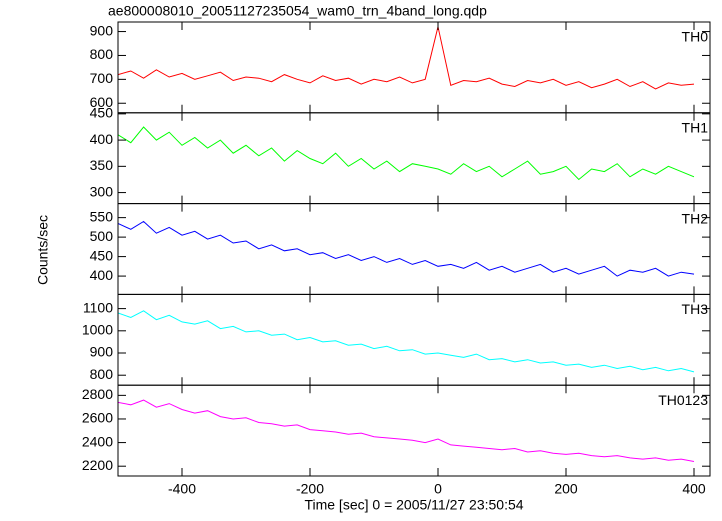 This screenshot has width=722, height=521. I want to click on panel-label: TH3, so click(695, 309).